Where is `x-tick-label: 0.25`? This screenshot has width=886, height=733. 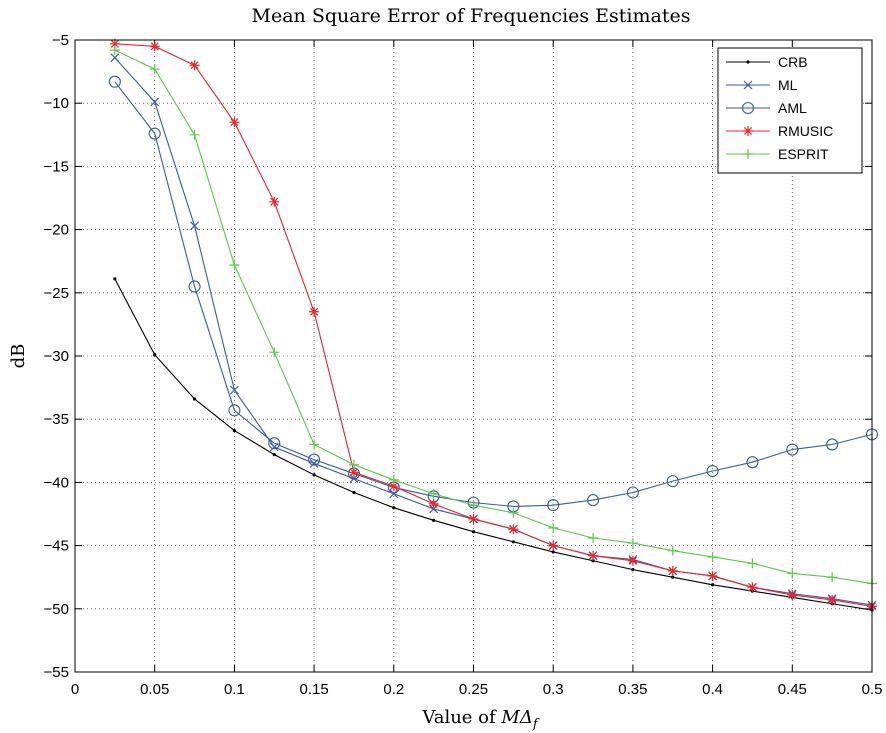 x-tick-label: 0.25 is located at coordinates (473, 689).